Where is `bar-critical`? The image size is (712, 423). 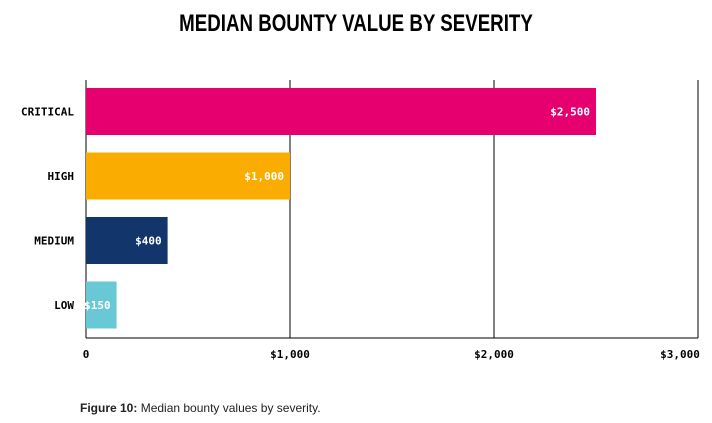
bar-critical is located at coordinates (341, 111).